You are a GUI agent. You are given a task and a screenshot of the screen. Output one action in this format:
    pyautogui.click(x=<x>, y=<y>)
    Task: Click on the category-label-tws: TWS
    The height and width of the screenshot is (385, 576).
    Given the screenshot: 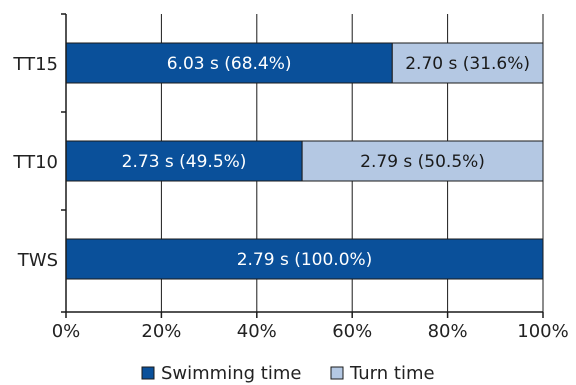 What is the action you would take?
    pyautogui.click(x=37, y=260)
    